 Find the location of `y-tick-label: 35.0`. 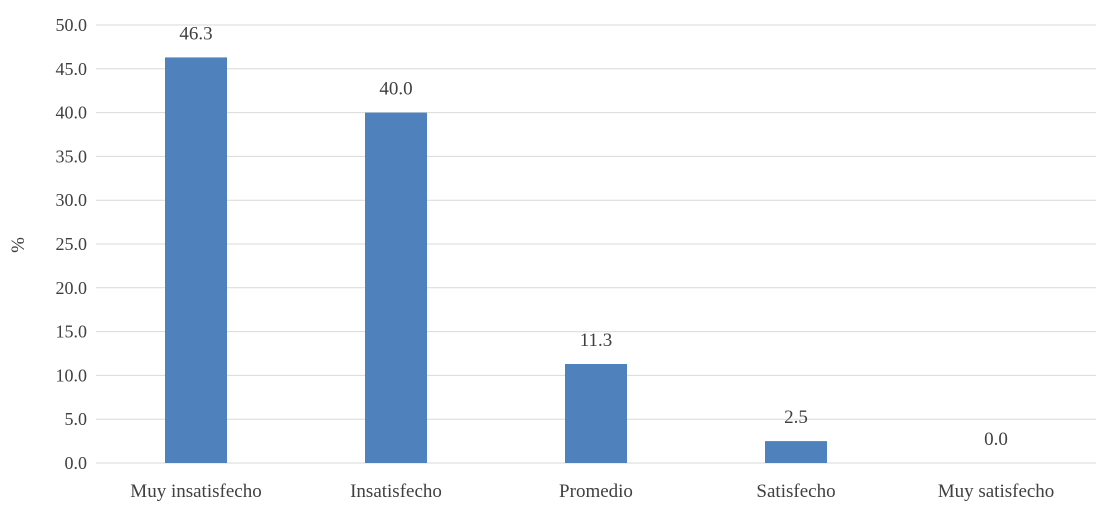

y-tick-label: 35.0 is located at coordinates (72, 156).